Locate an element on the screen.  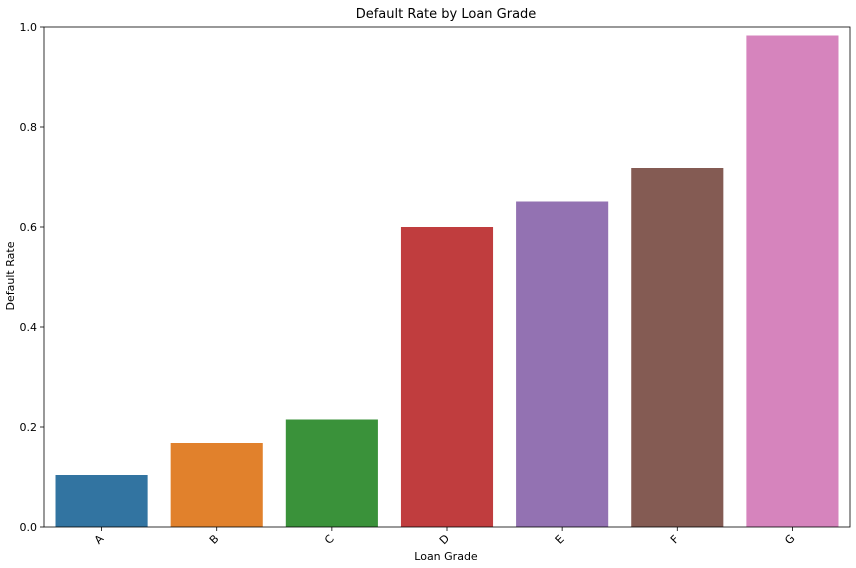
chart-title: Default Rate by Loan Grade is located at coordinates (446, 14).